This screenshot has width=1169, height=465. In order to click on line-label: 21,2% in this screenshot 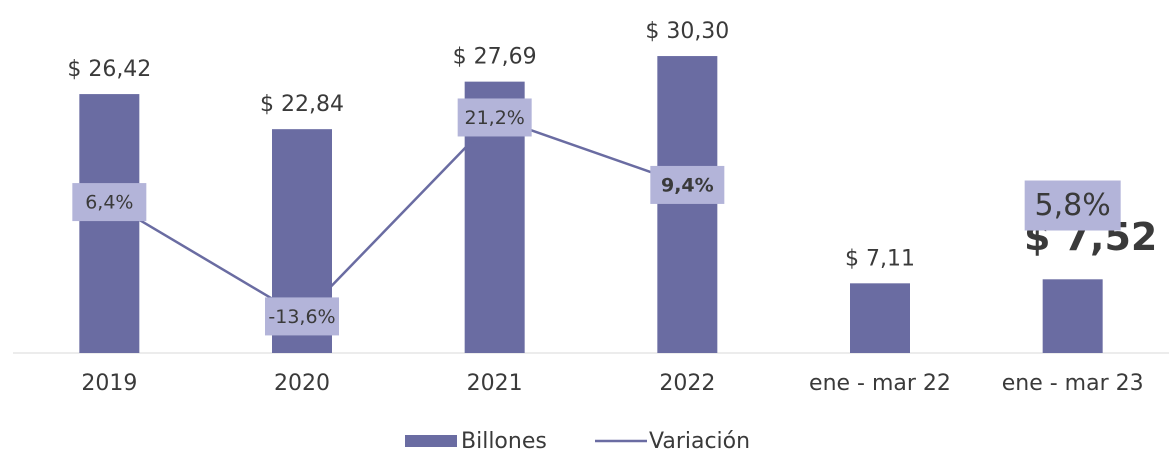, I will do `click(494, 118)`.